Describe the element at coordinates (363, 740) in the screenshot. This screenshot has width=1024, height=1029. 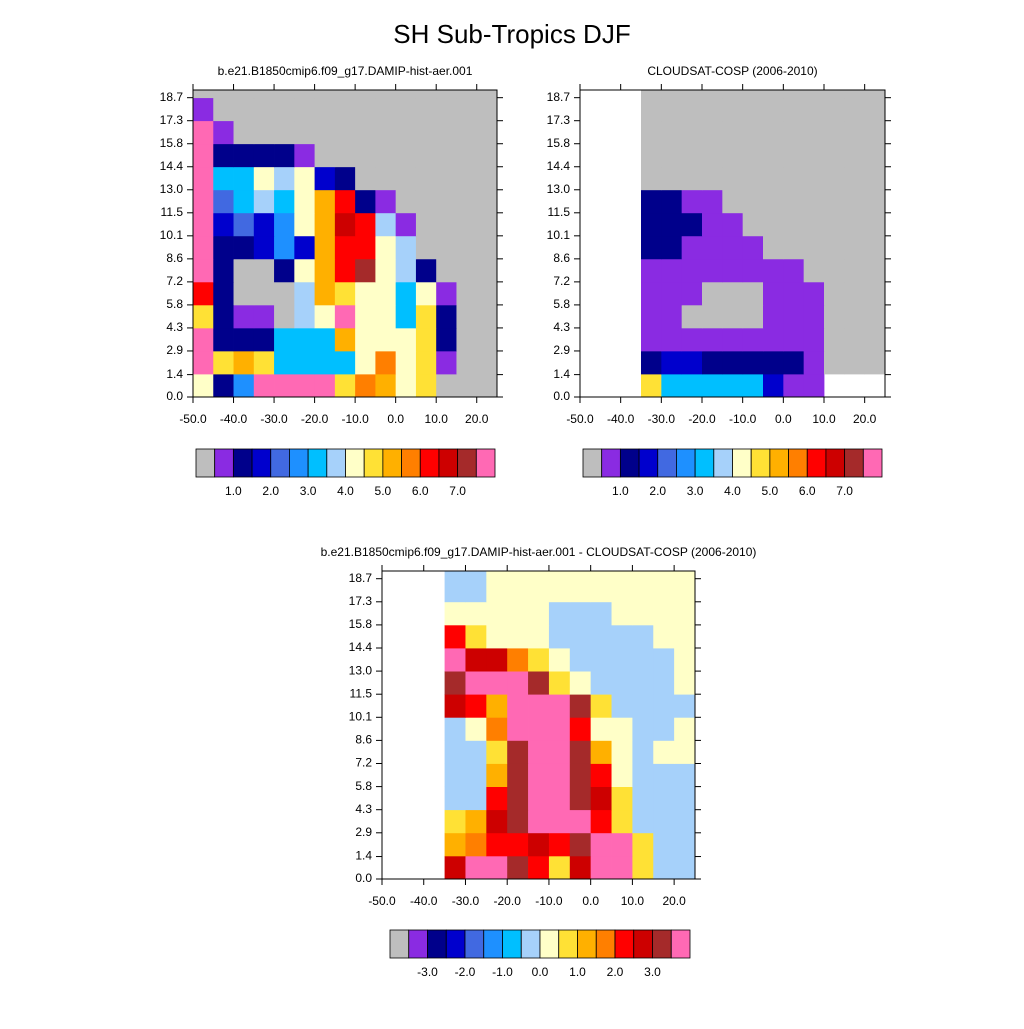
I see `y-tick-label: 8.6` at that location.